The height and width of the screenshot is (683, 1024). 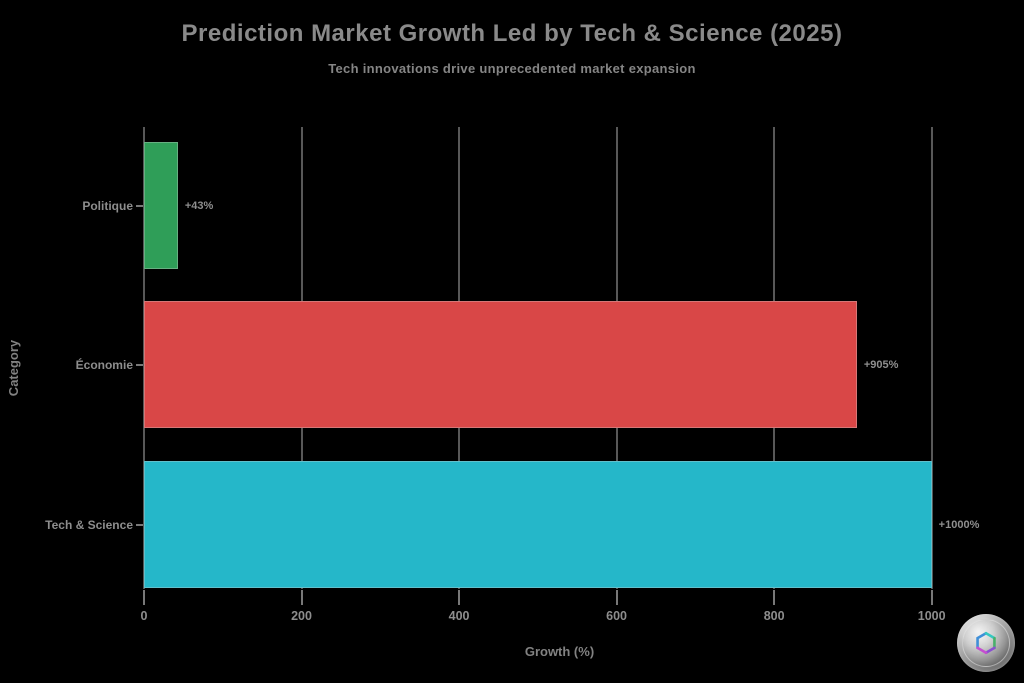 I want to click on category-label-1: Économie, so click(x=104, y=364).